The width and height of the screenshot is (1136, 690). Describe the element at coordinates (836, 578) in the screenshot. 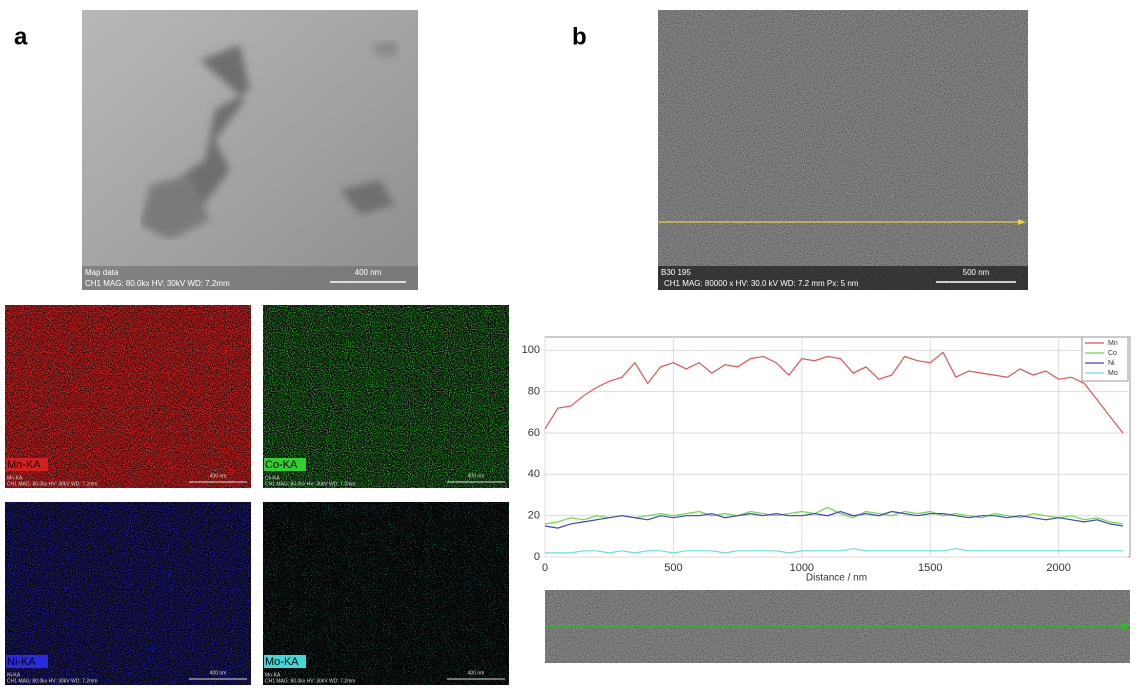

I see `x-axis-label: Distance / nm` at that location.